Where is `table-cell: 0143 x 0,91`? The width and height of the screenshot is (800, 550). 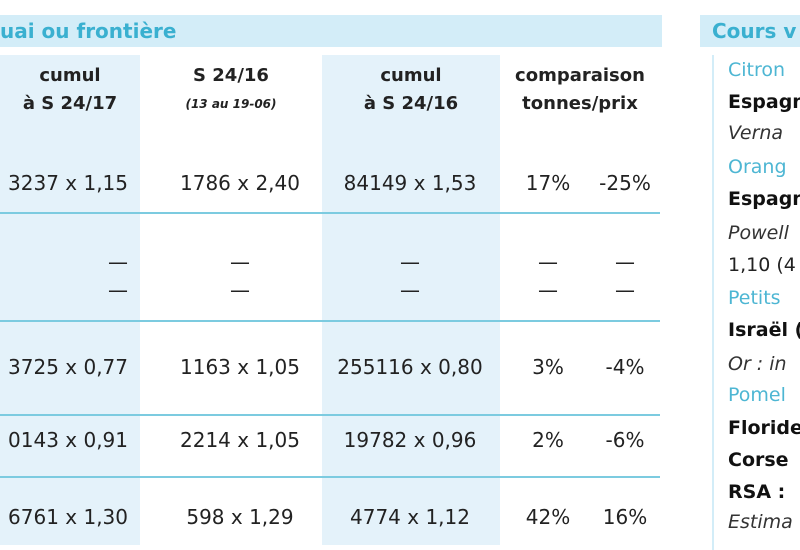
table-cell: 0143 x 0,91 is located at coordinates (68, 440).